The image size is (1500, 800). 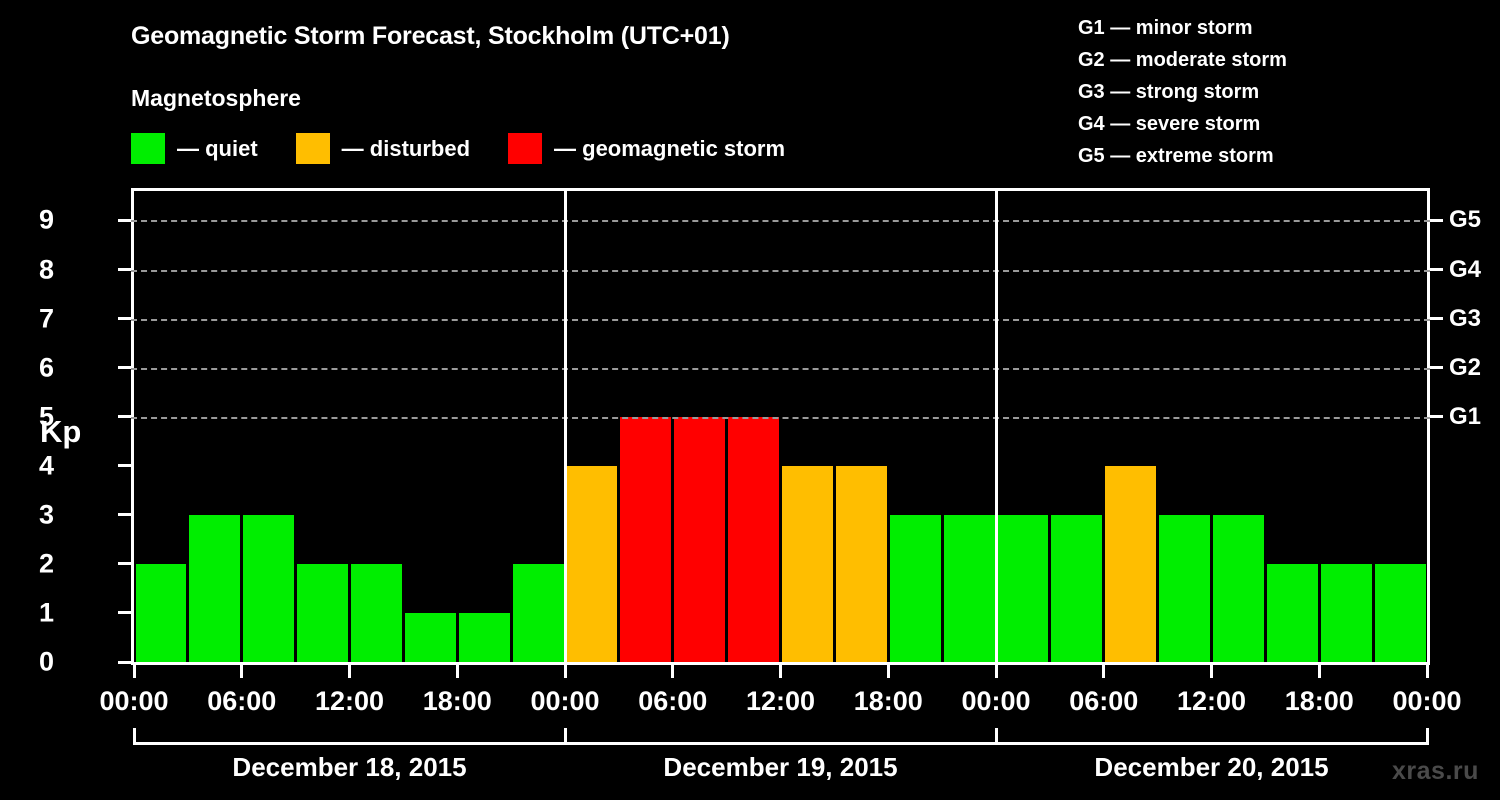 I want to click on y-tick-label-1: 1, so click(x=46, y=612).